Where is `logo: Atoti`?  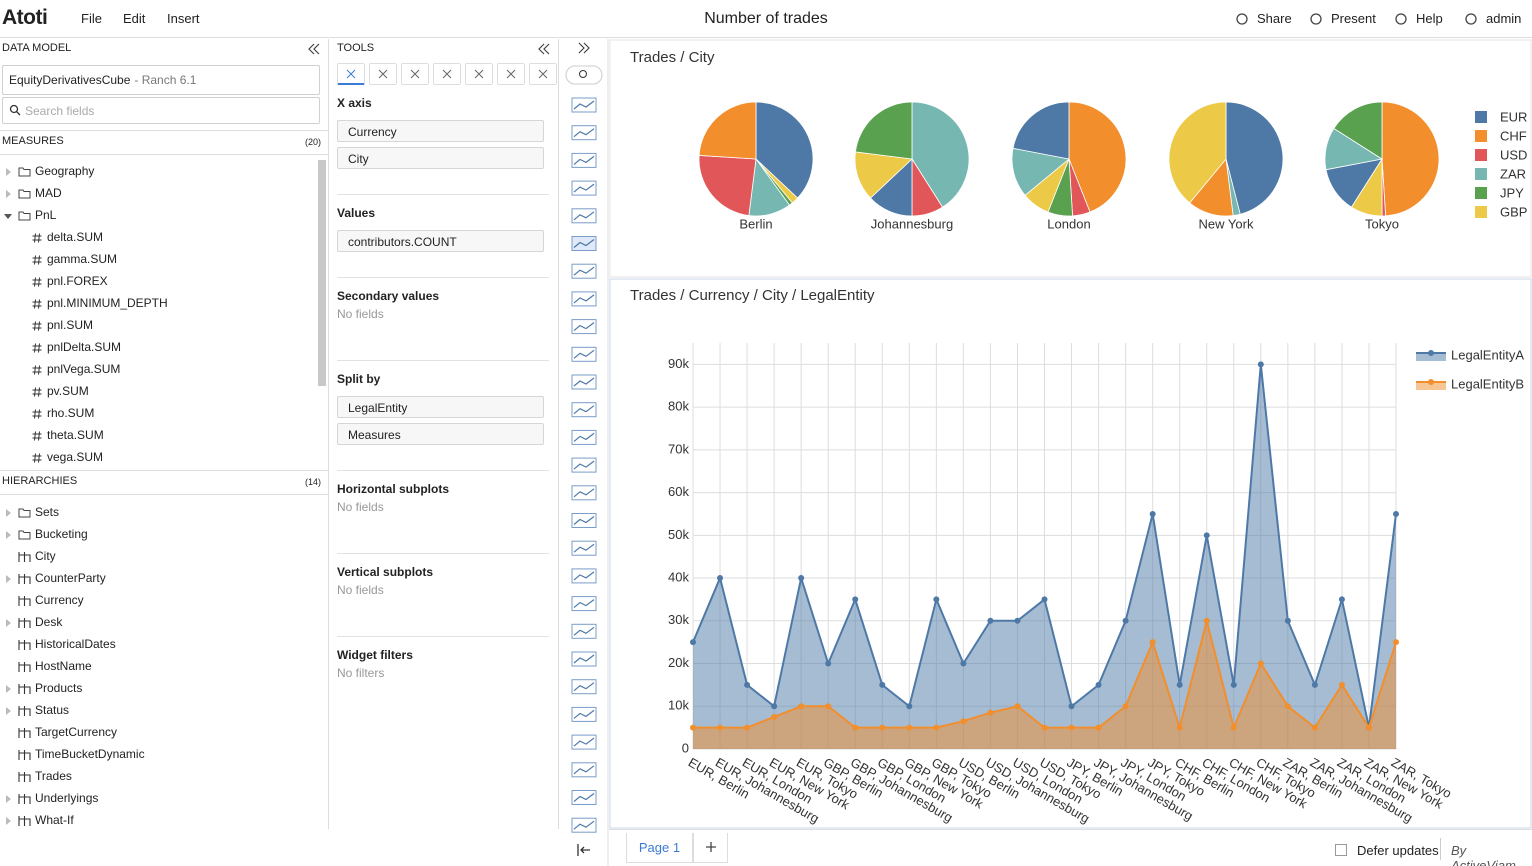 logo: Atoti is located at coordinates (25, 17).